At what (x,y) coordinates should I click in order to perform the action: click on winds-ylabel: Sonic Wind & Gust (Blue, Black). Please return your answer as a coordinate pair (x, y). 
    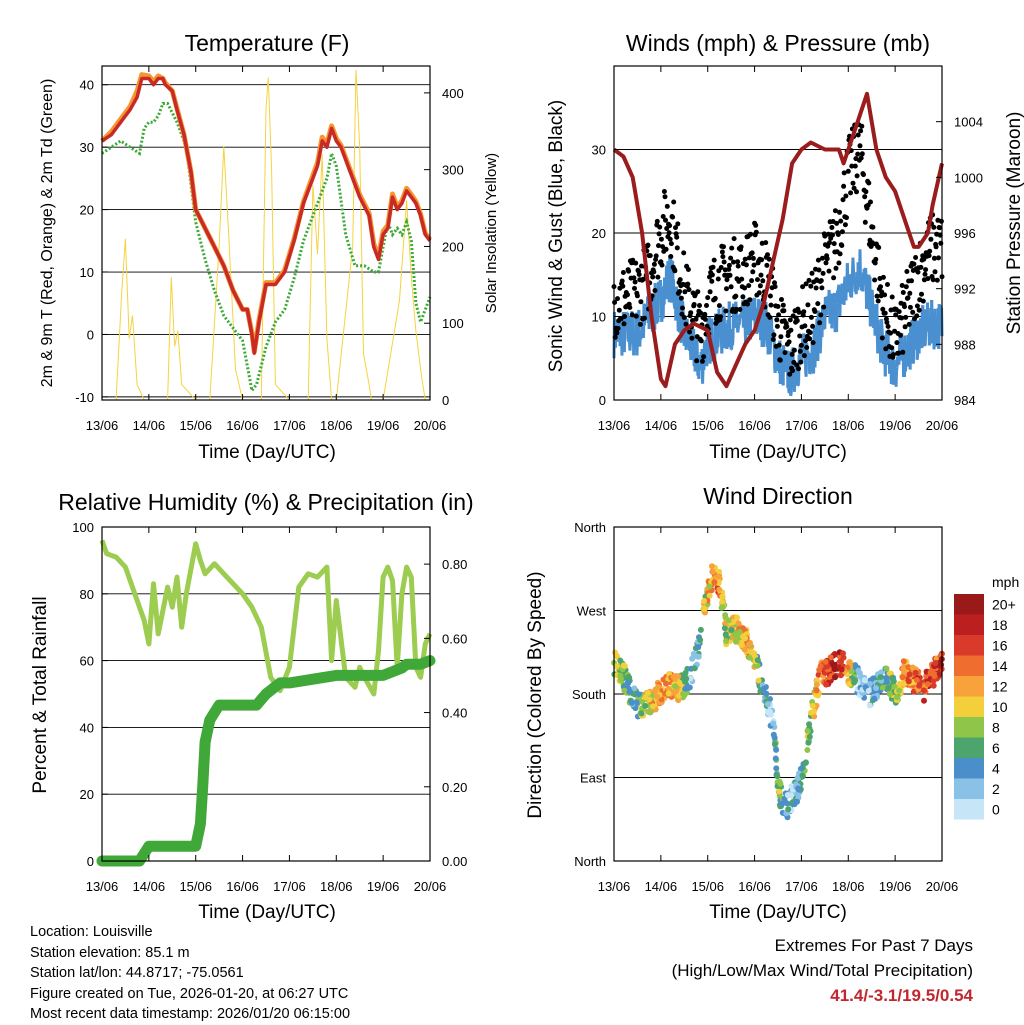
    Looking at the image, I should click on (556, 236).